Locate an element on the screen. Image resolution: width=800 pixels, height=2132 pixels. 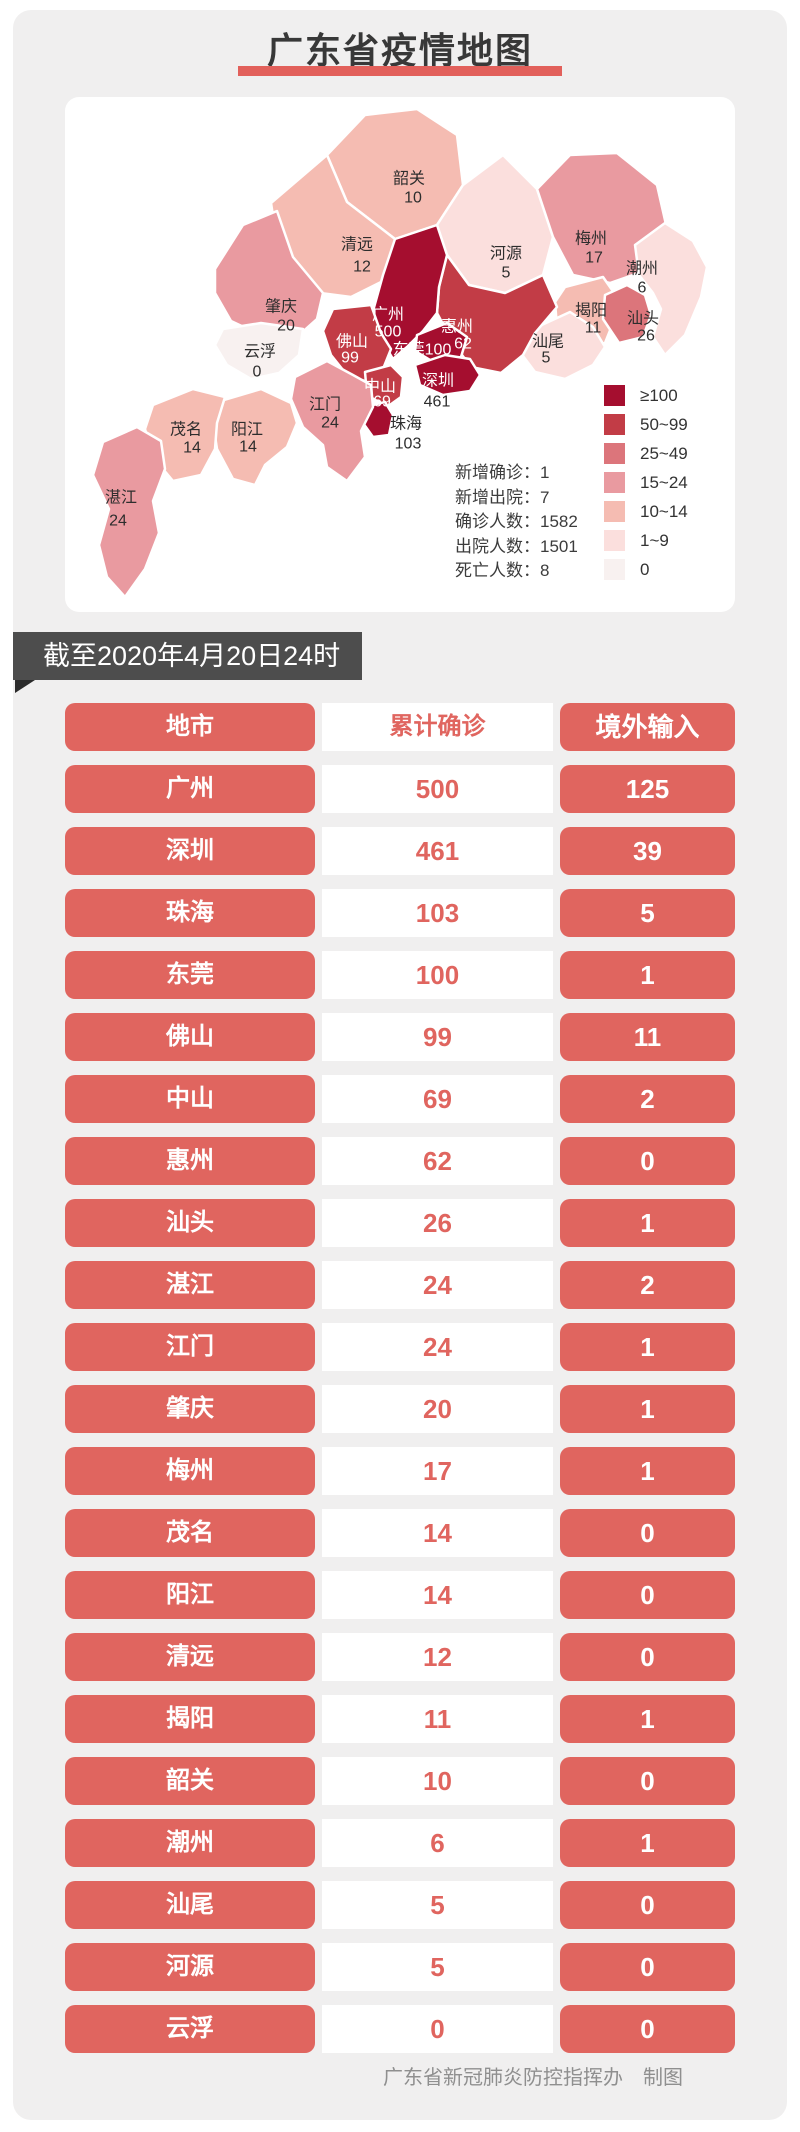
map-region-label: 24 is located at coordinates (118, 521).